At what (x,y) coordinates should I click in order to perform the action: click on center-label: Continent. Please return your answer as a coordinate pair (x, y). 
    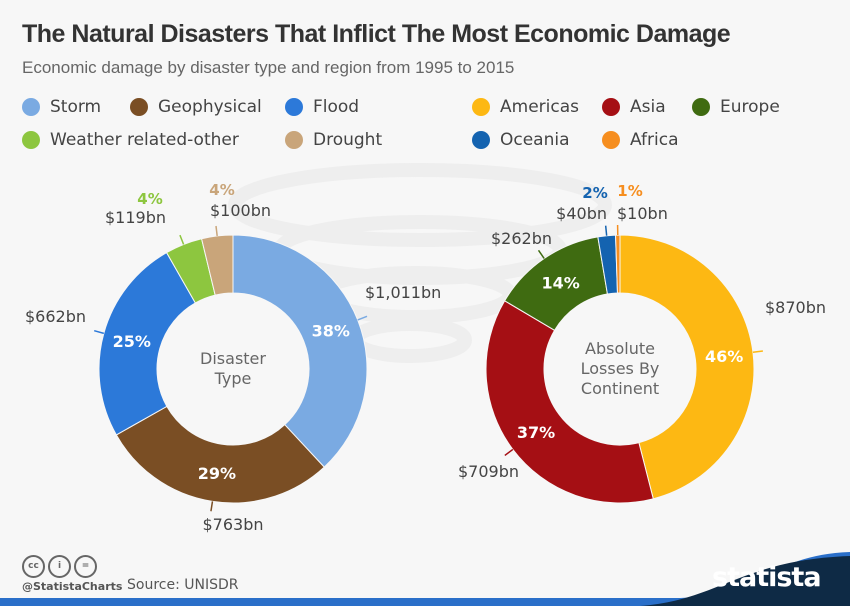
    Looking at the image, I should click on (620, 388).